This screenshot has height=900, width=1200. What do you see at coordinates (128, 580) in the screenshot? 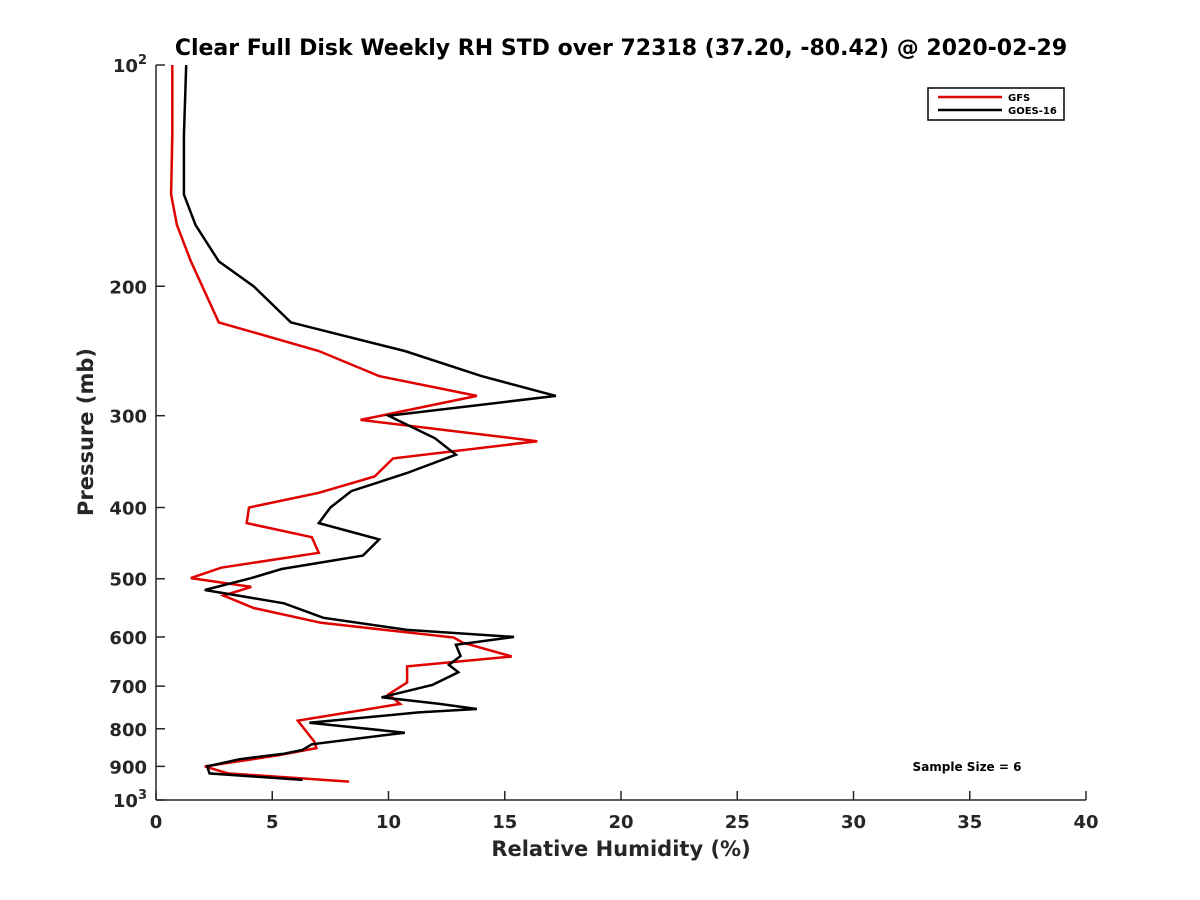
I see `y-tick-label: 500` at bounding box center [128, 580].